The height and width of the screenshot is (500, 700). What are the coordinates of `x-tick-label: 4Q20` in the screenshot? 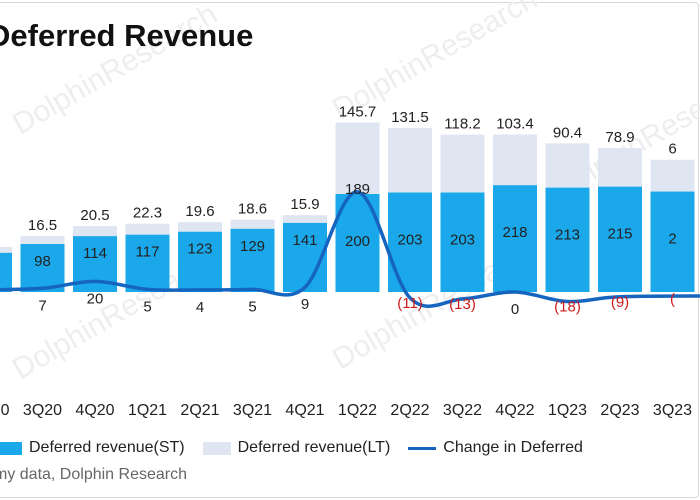 It's located at (94, 410).